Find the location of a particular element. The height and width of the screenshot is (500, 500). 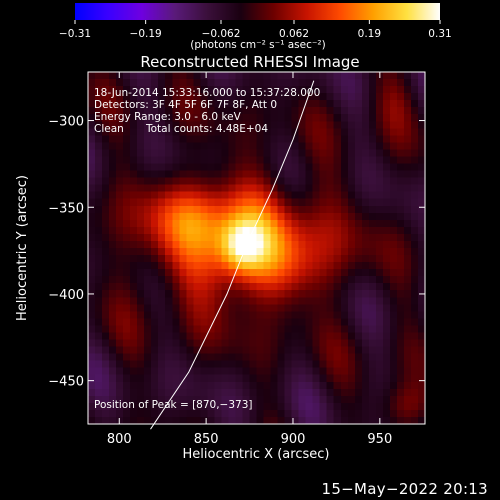

x-tick-label: 900 is located at coordinates (293, 439).